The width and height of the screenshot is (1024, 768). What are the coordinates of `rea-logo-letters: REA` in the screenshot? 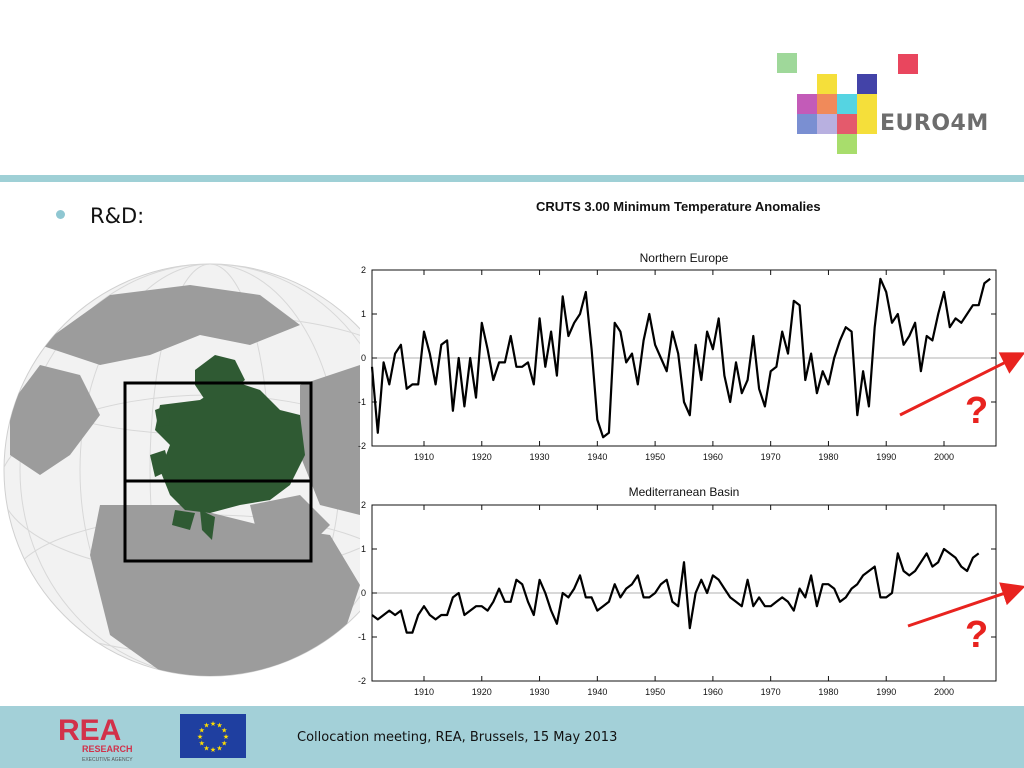 It's located at (89, 730).